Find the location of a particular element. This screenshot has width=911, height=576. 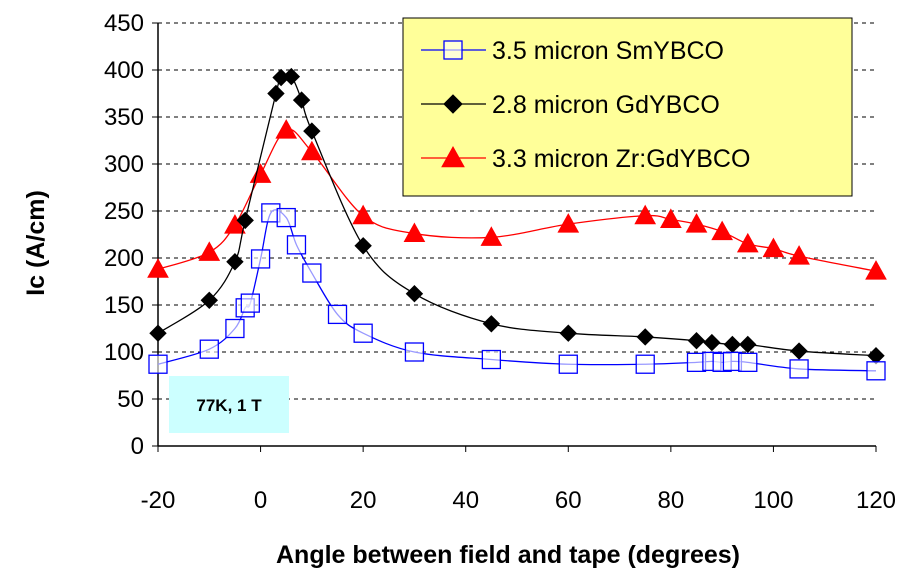

legend-item-1: 3.5 micron SmYBCO is located at coordinates (572, 51).